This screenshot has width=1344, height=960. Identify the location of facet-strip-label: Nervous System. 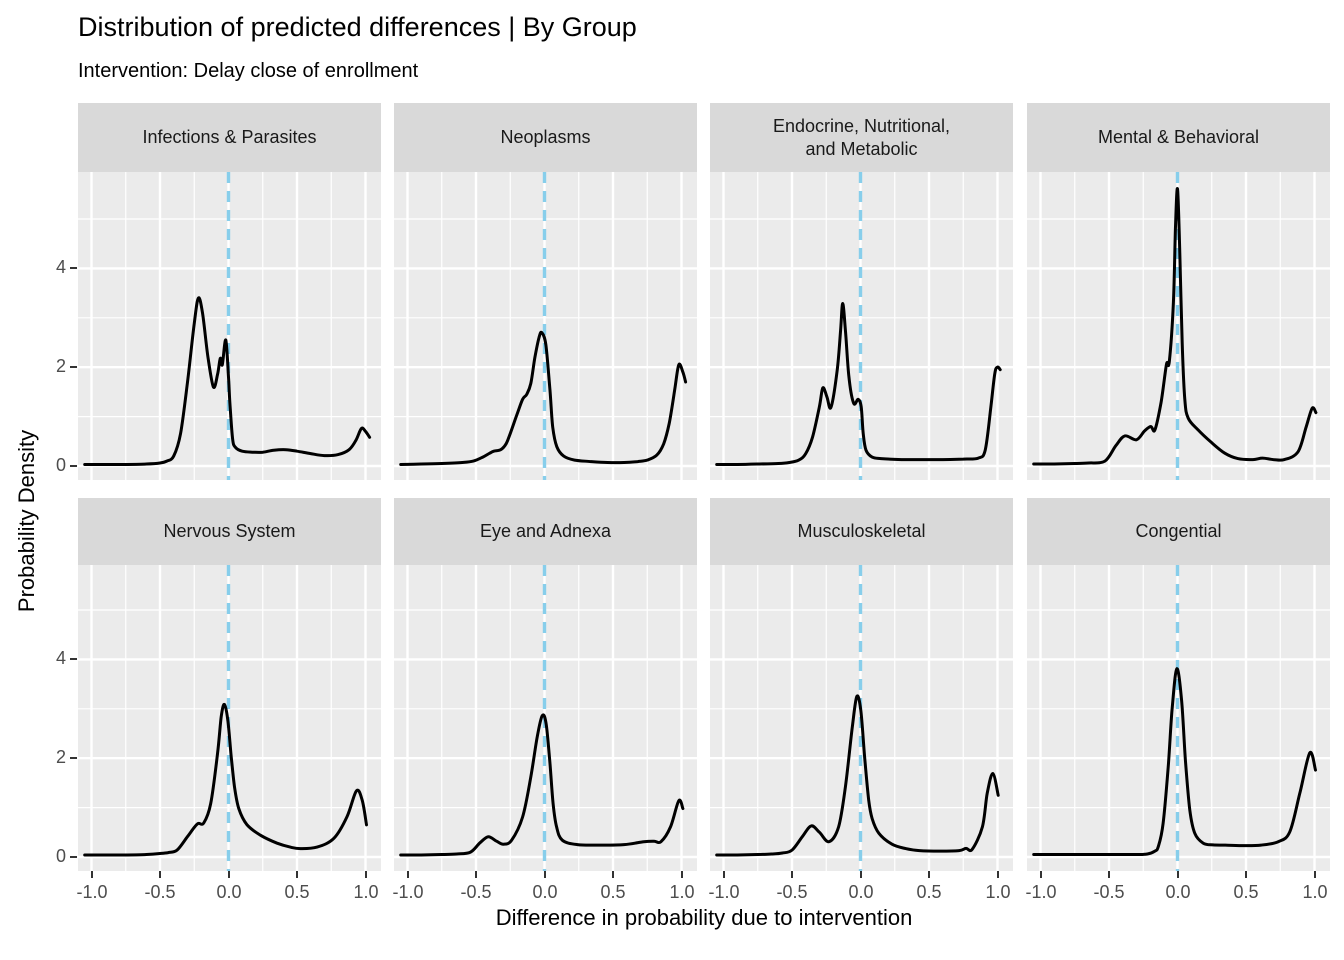
(229, 531).